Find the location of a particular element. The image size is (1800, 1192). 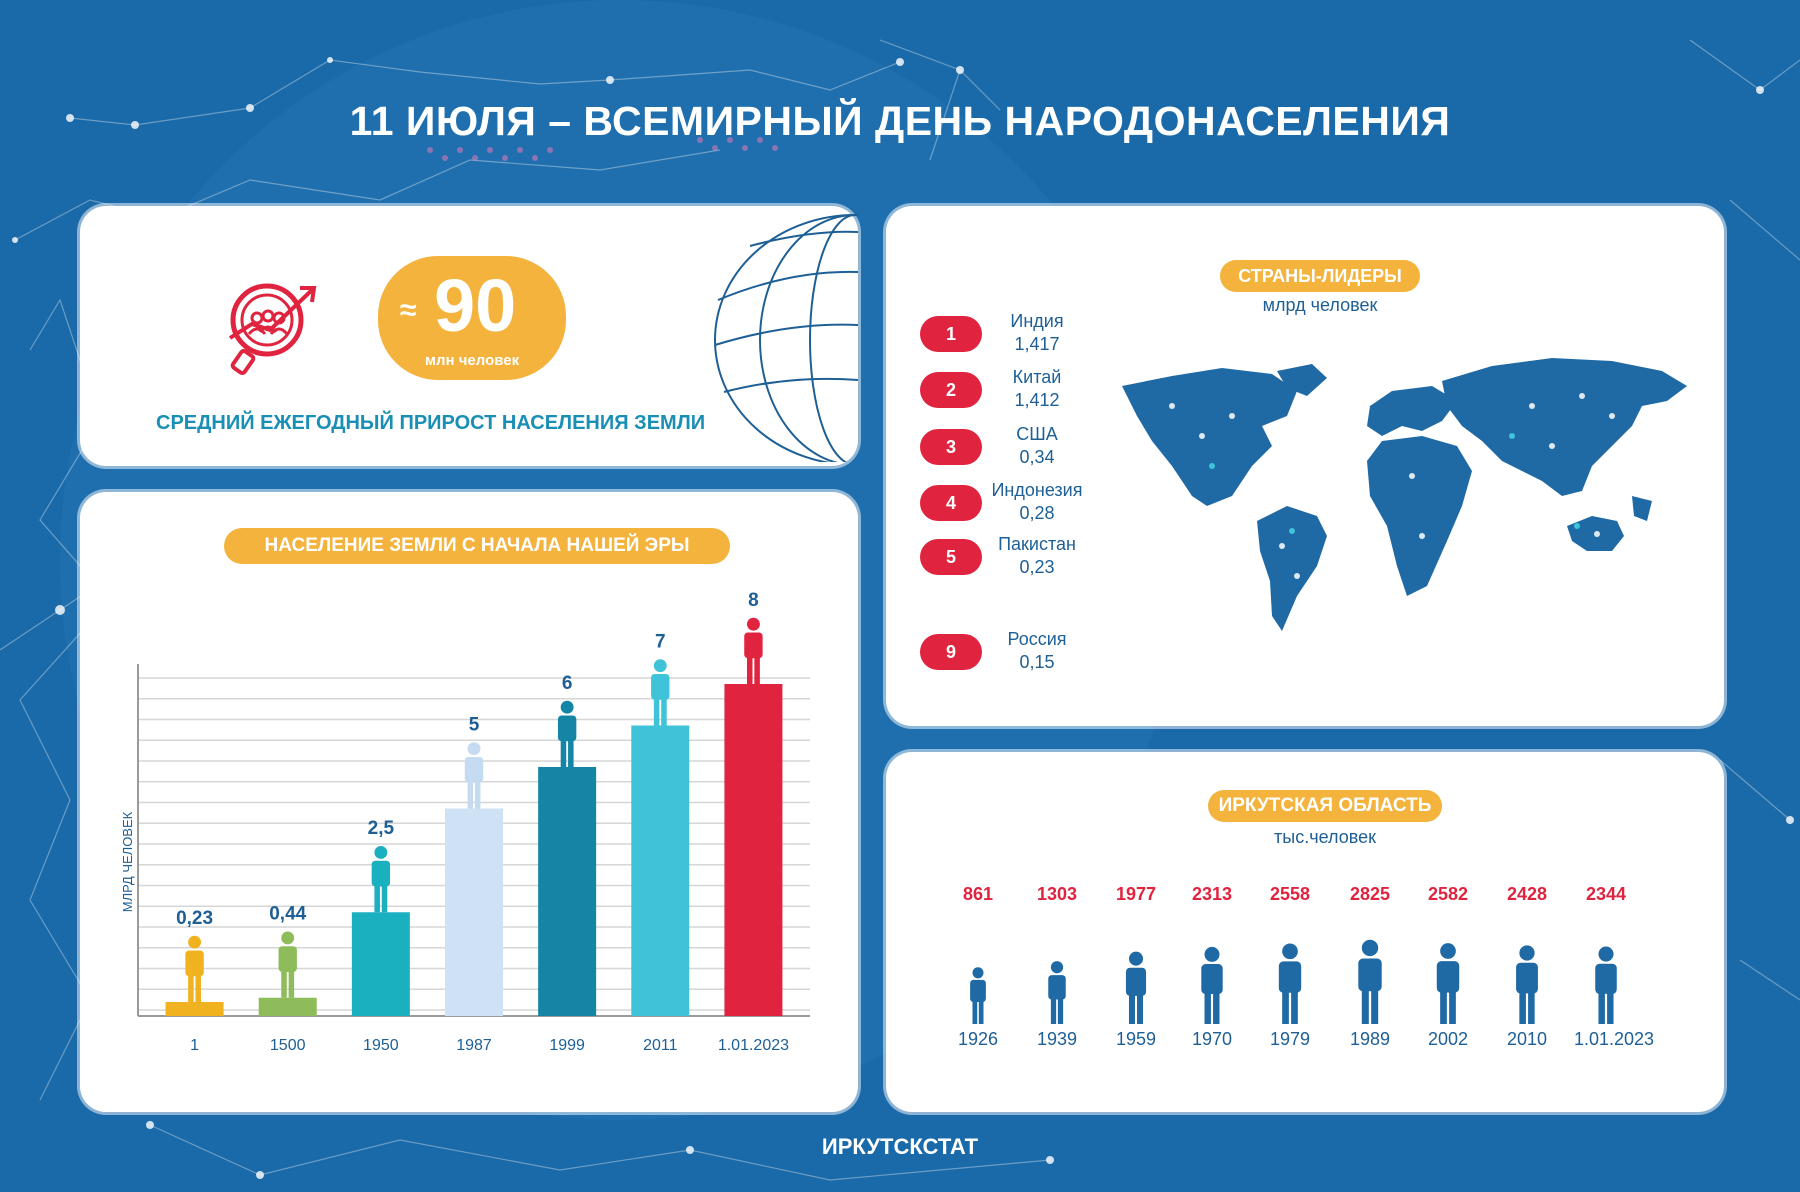

value-label: 0,23 is located at coordinates (194, 918).